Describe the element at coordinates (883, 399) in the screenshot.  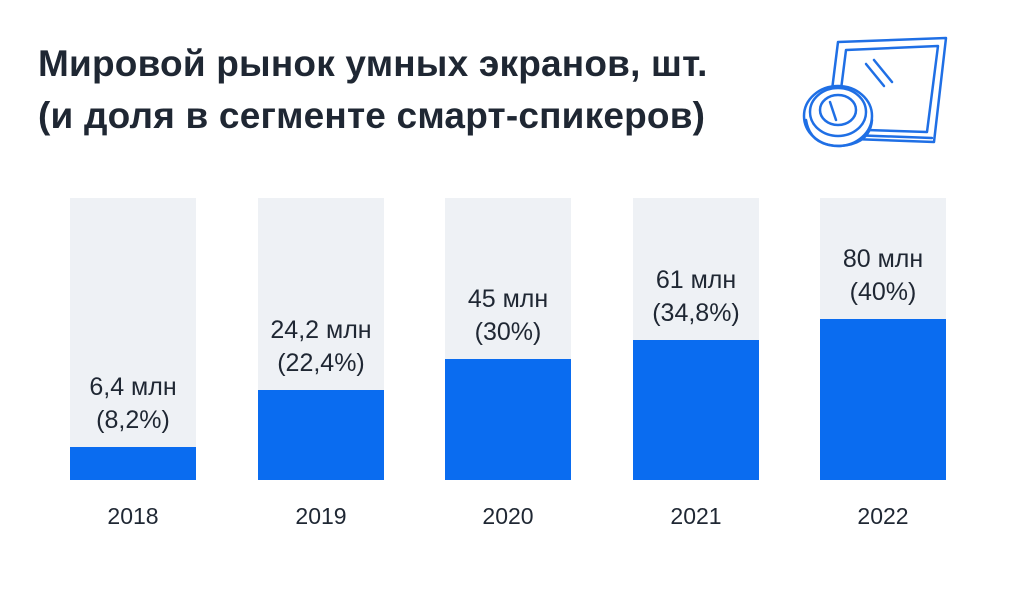
I see `bar-2022` at that location.